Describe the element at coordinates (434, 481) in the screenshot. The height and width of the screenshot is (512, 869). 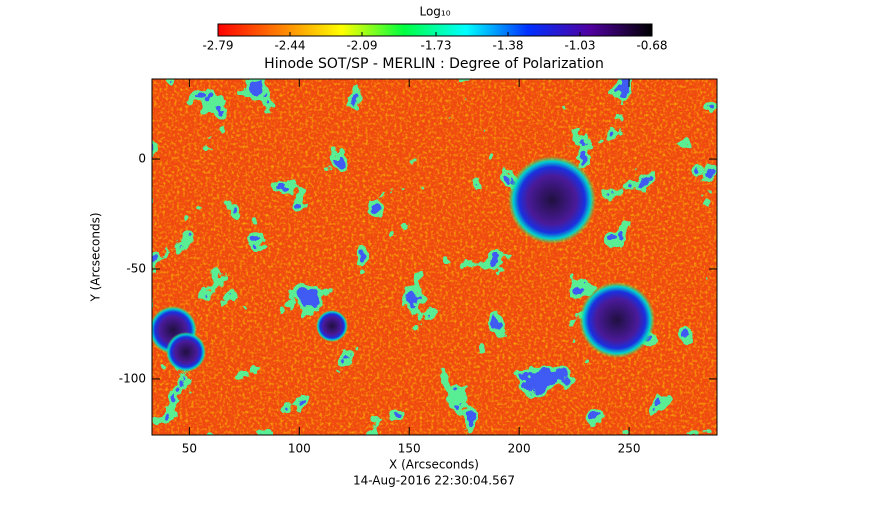
I see `footer: 14-Aug-2016 22:30:04.567` at that location.